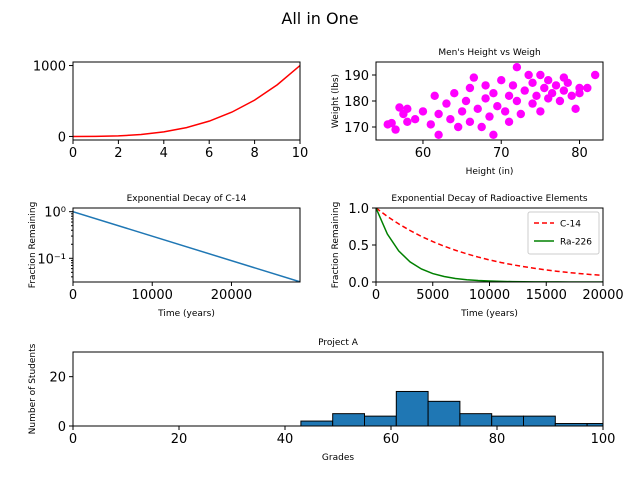 Image resolution: width=640 pixels, height=480 pixels. What do you see at coordinates (118, 153) in the screenshot?
I see `x-tick-label: 2` at bounding box center [118, 153].